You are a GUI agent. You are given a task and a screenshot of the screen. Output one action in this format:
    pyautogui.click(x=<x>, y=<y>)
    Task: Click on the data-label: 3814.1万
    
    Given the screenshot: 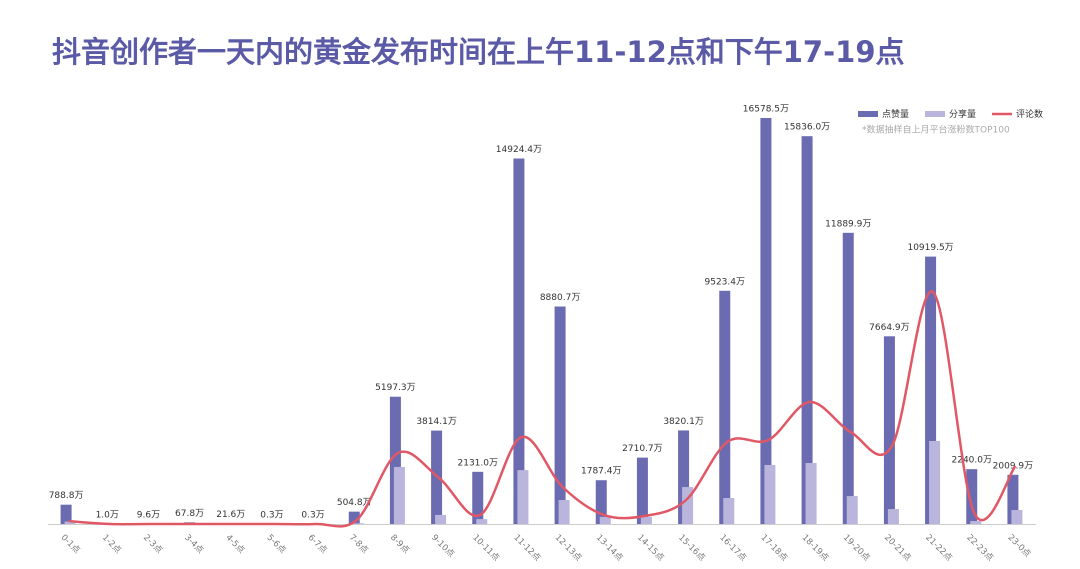 What is the action you would take?
    pyautogui.click(x=436, y=422)
    